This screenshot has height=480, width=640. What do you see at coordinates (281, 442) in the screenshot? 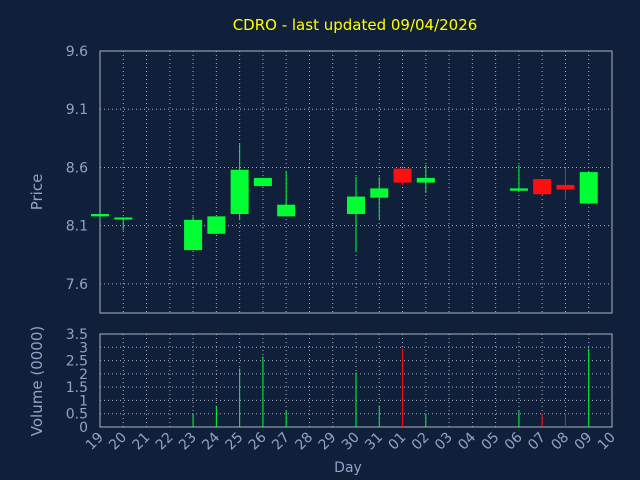
I see `x-tick-label: 27` at bounding box center [281, 442].